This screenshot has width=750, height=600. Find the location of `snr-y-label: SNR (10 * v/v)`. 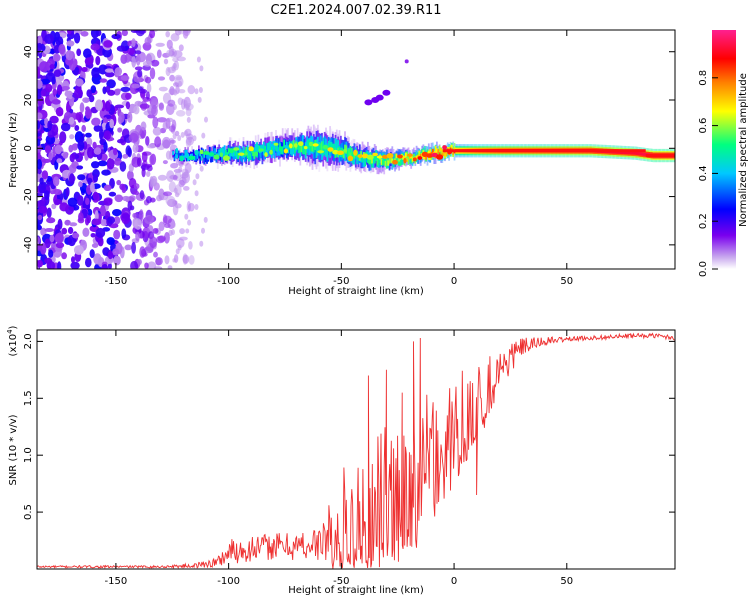

snr-y-label: SNR (10 * v/v) is located at coordinates (13, 449).